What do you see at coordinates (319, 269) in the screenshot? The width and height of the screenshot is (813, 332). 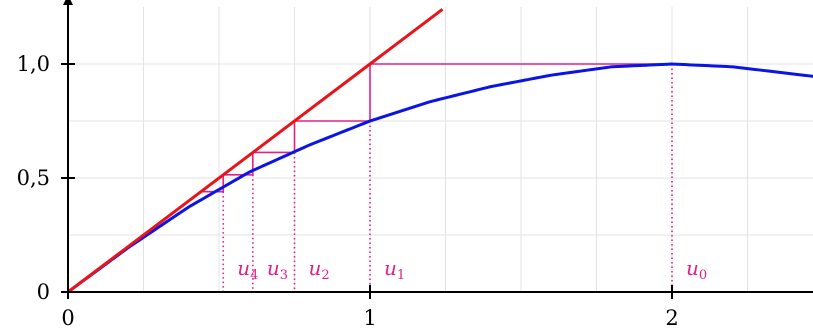 I see `sequence-label: u2` at bounding box center [319, 269].